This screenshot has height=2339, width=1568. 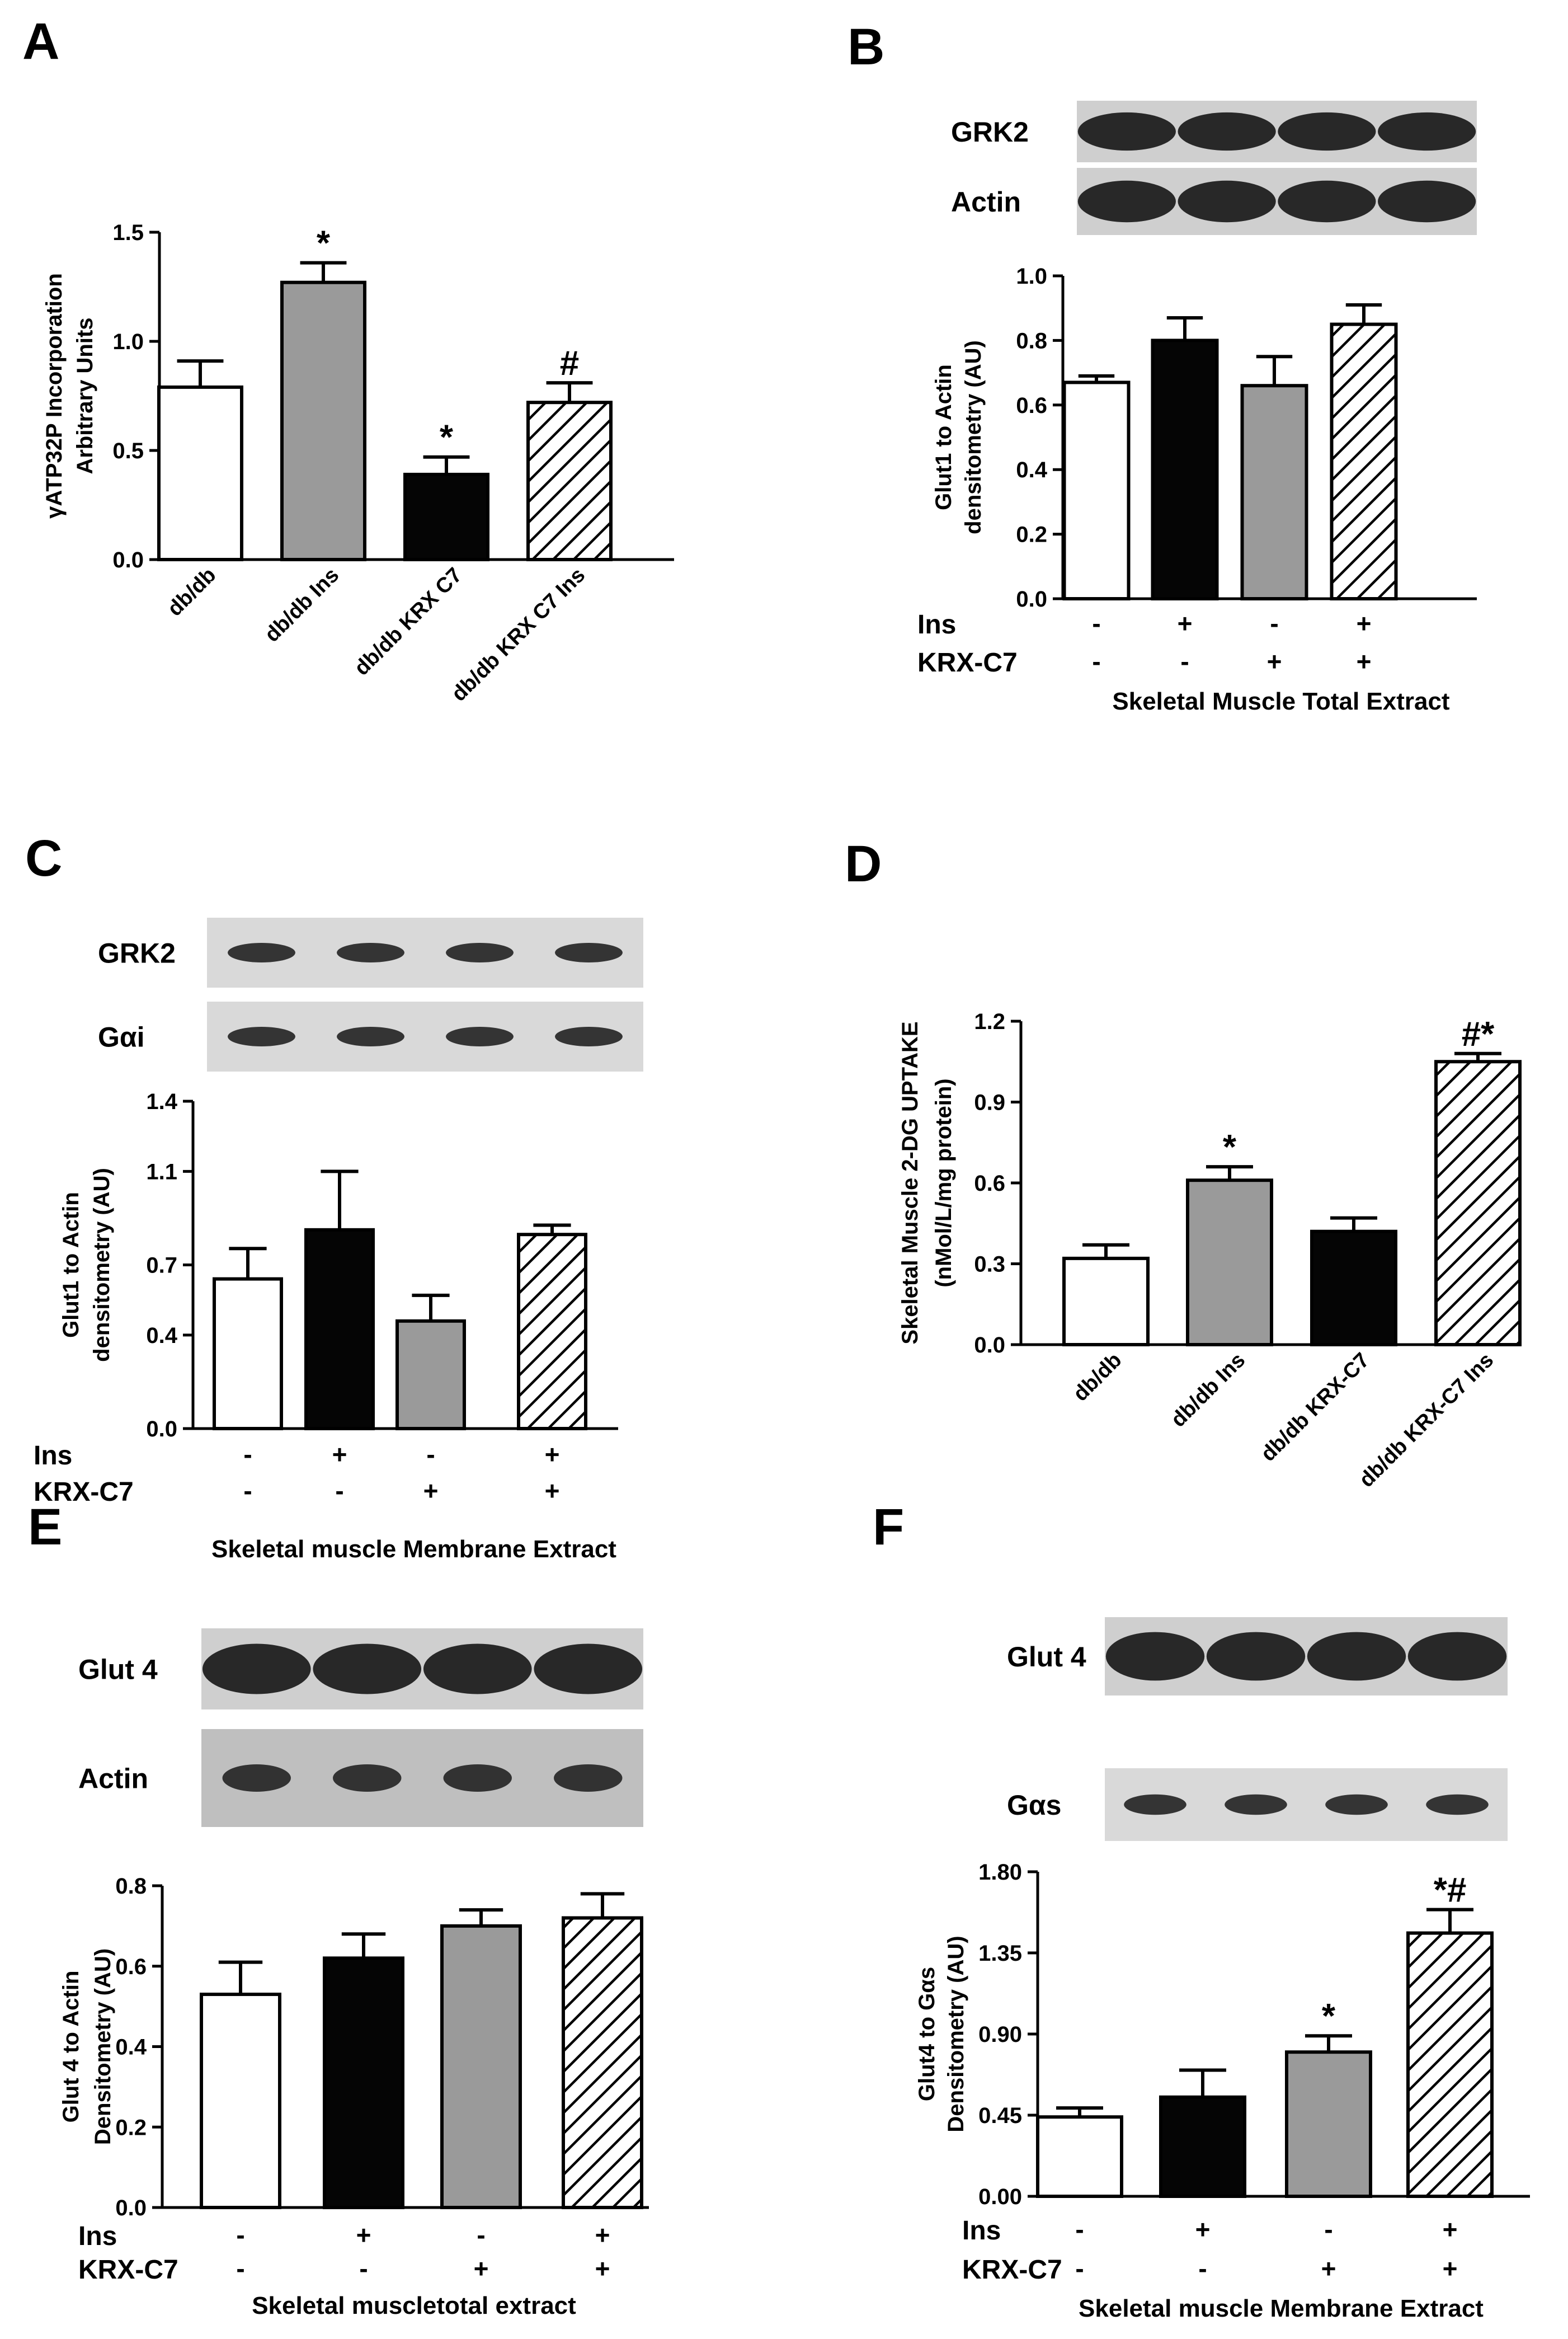 I want to click on panel-footer: Skeletal muscle Membrane Extract, so click(x=1281, y=2308).